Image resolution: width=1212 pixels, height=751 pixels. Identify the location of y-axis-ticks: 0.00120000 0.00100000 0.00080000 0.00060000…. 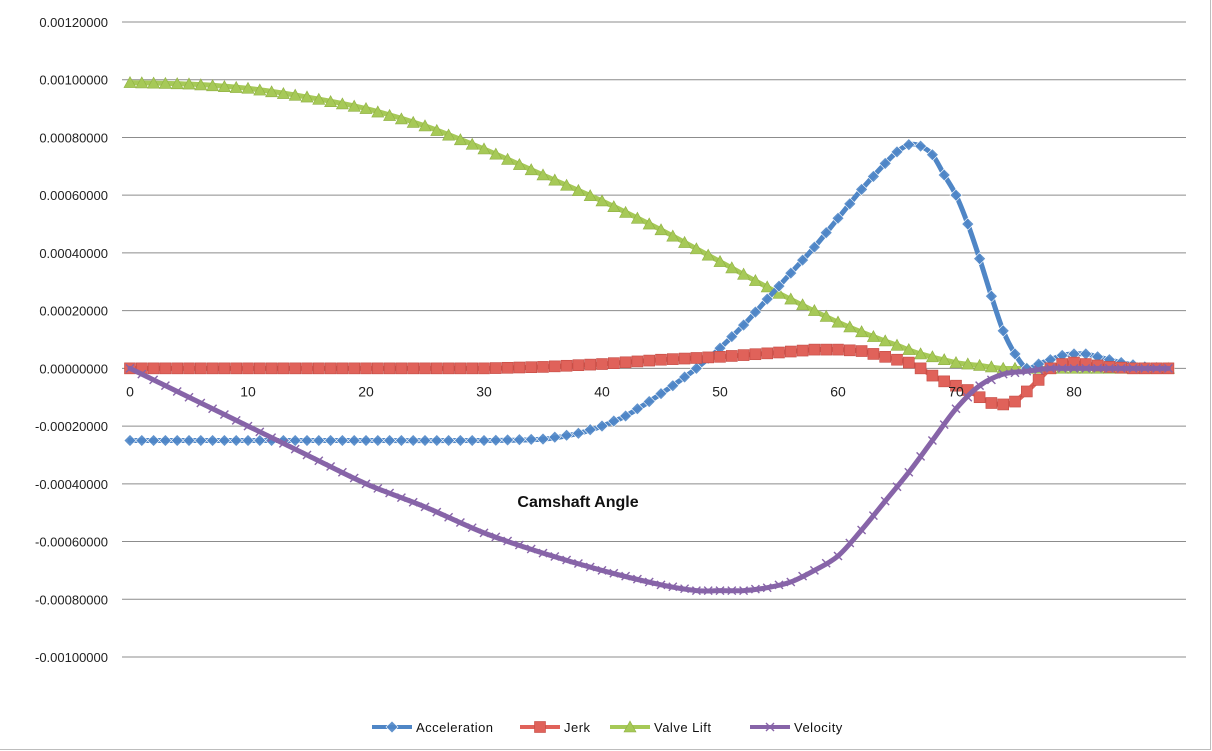
(71, 340).